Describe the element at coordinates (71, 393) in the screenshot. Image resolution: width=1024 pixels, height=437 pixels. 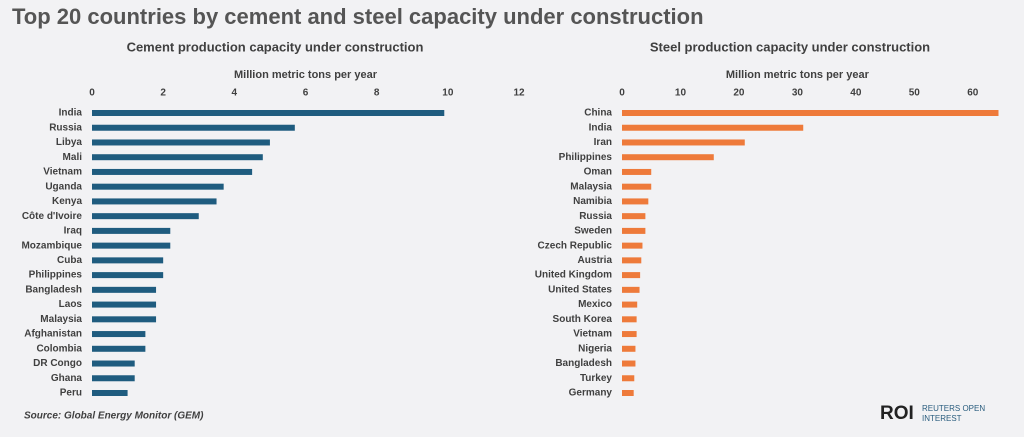
I see `category-label: Peru` at that location.